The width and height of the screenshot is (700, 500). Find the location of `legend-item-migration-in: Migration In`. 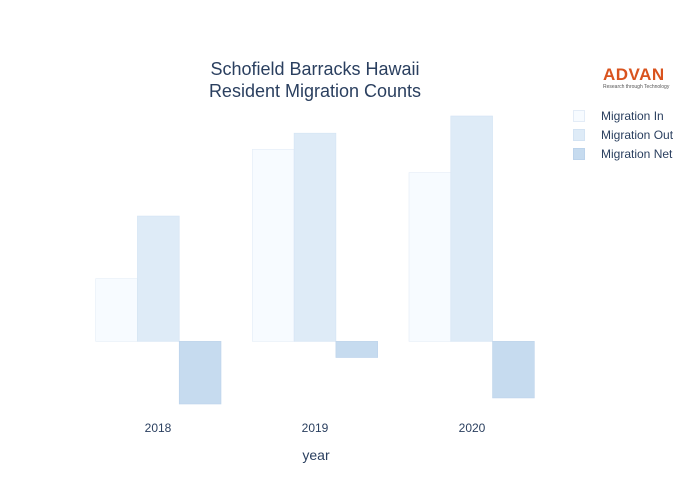

legend-item-migration-in: Migration In is located at coordinates (623, 115).